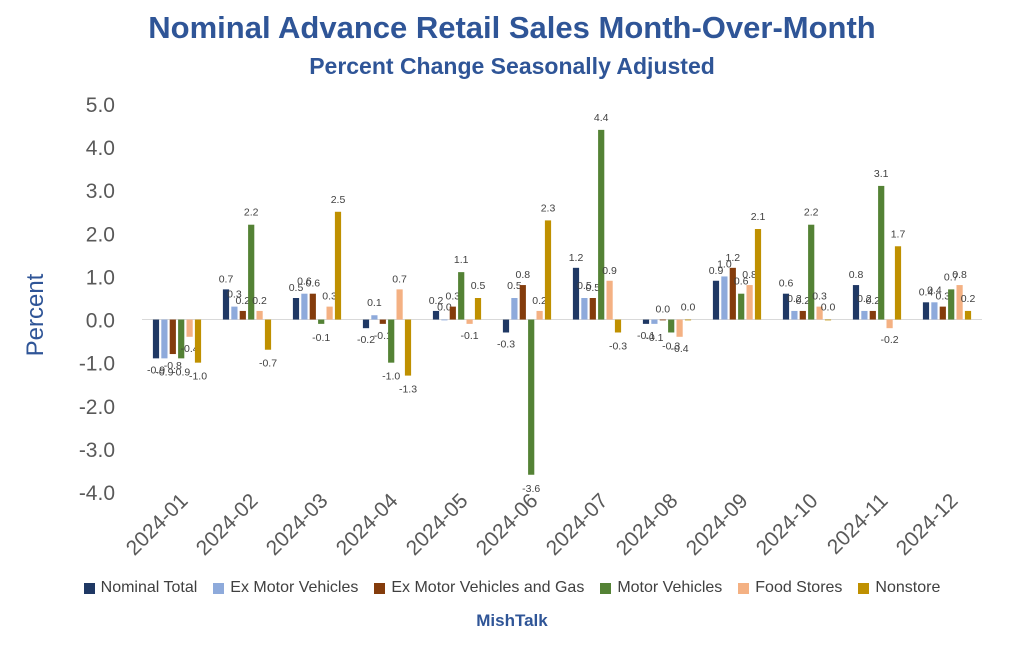 The width and height of the screenshot is (1024, 663). I want to click on data-label: 2.2, so click(811, 213).